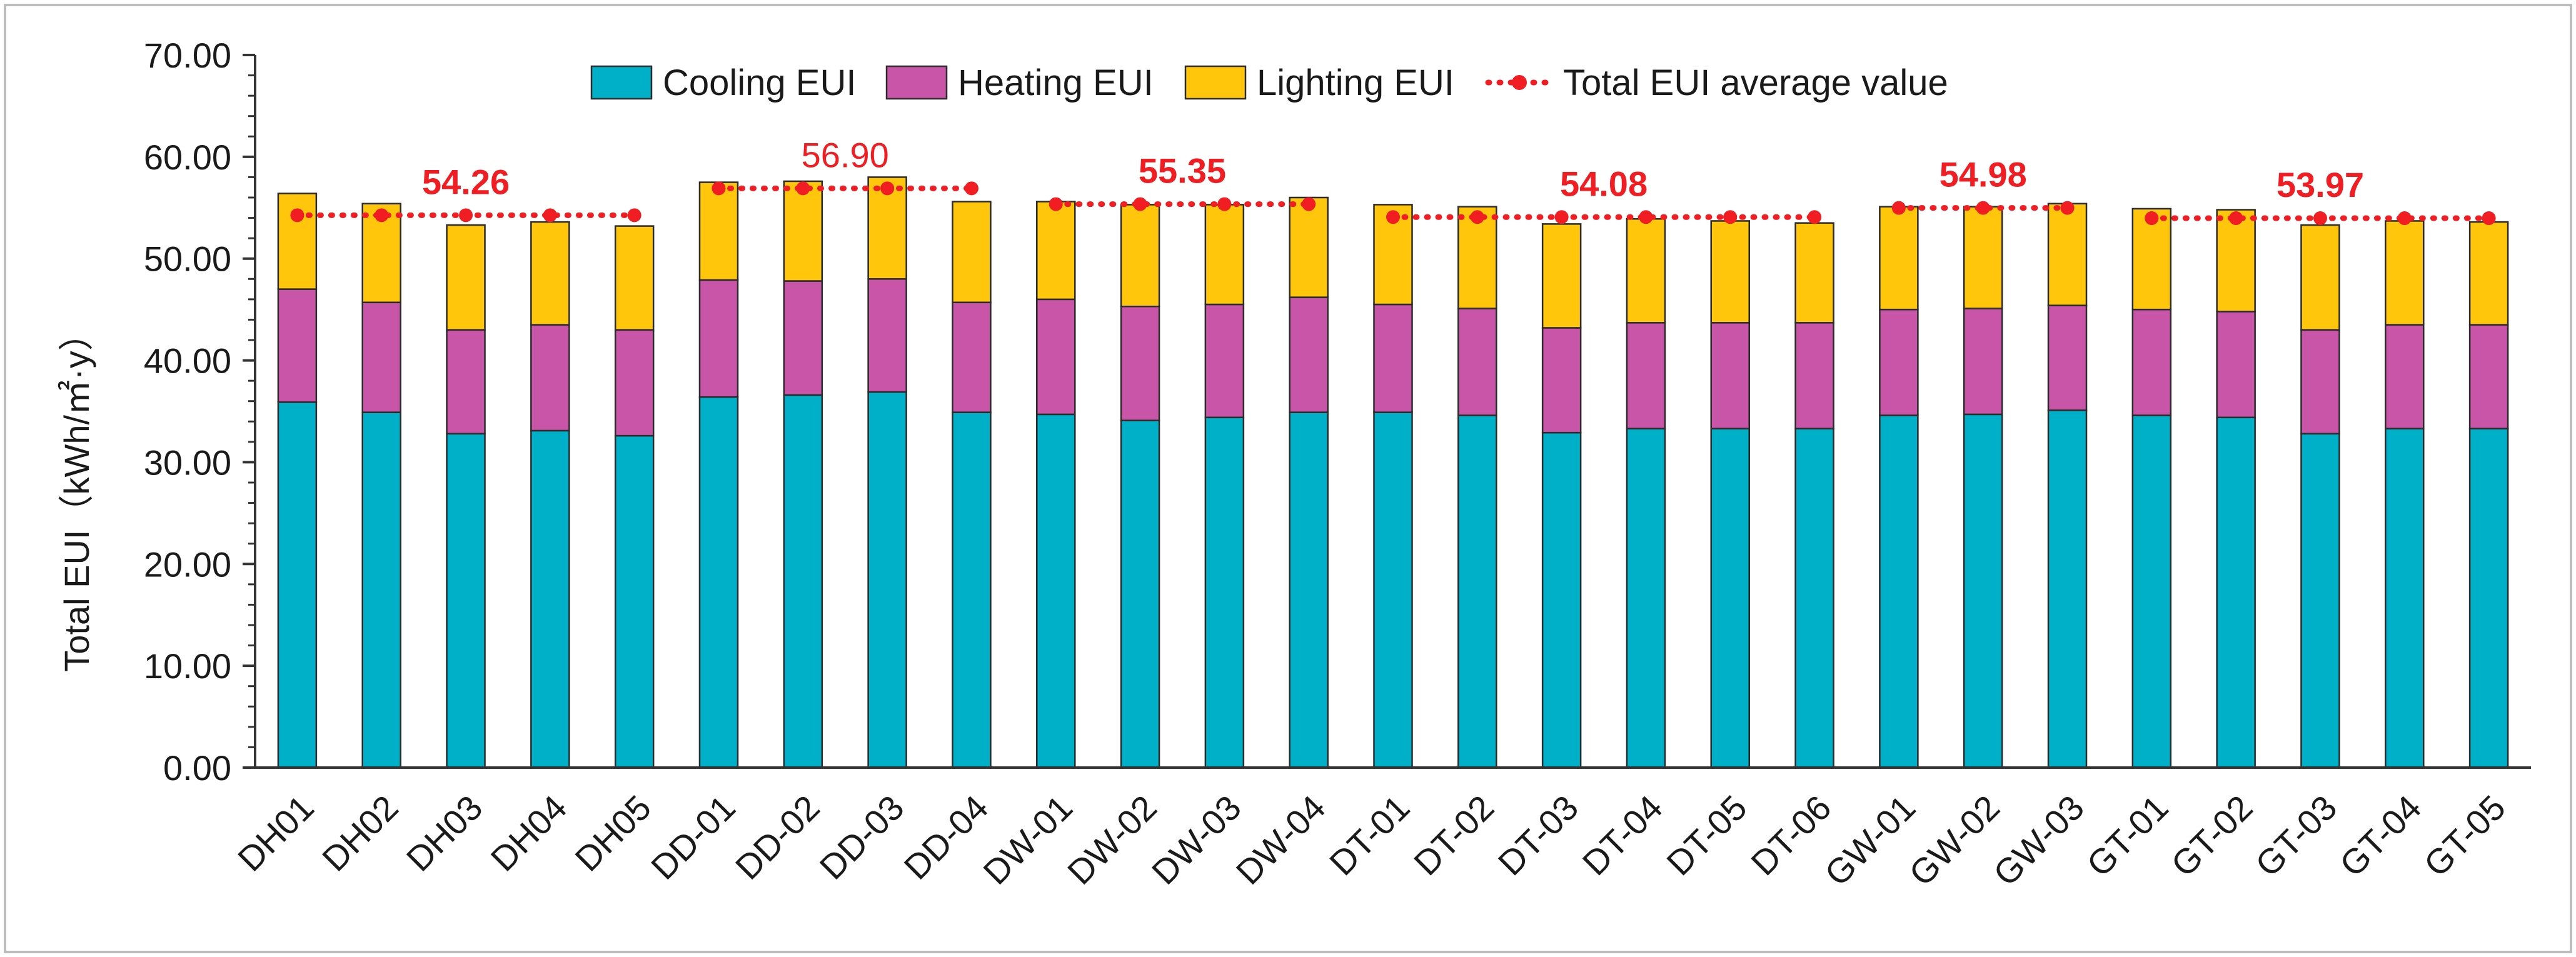 The width and height of the screenshot is (2576, 957). I want to click on y-tick-label: 50.00, so click(187, 259).